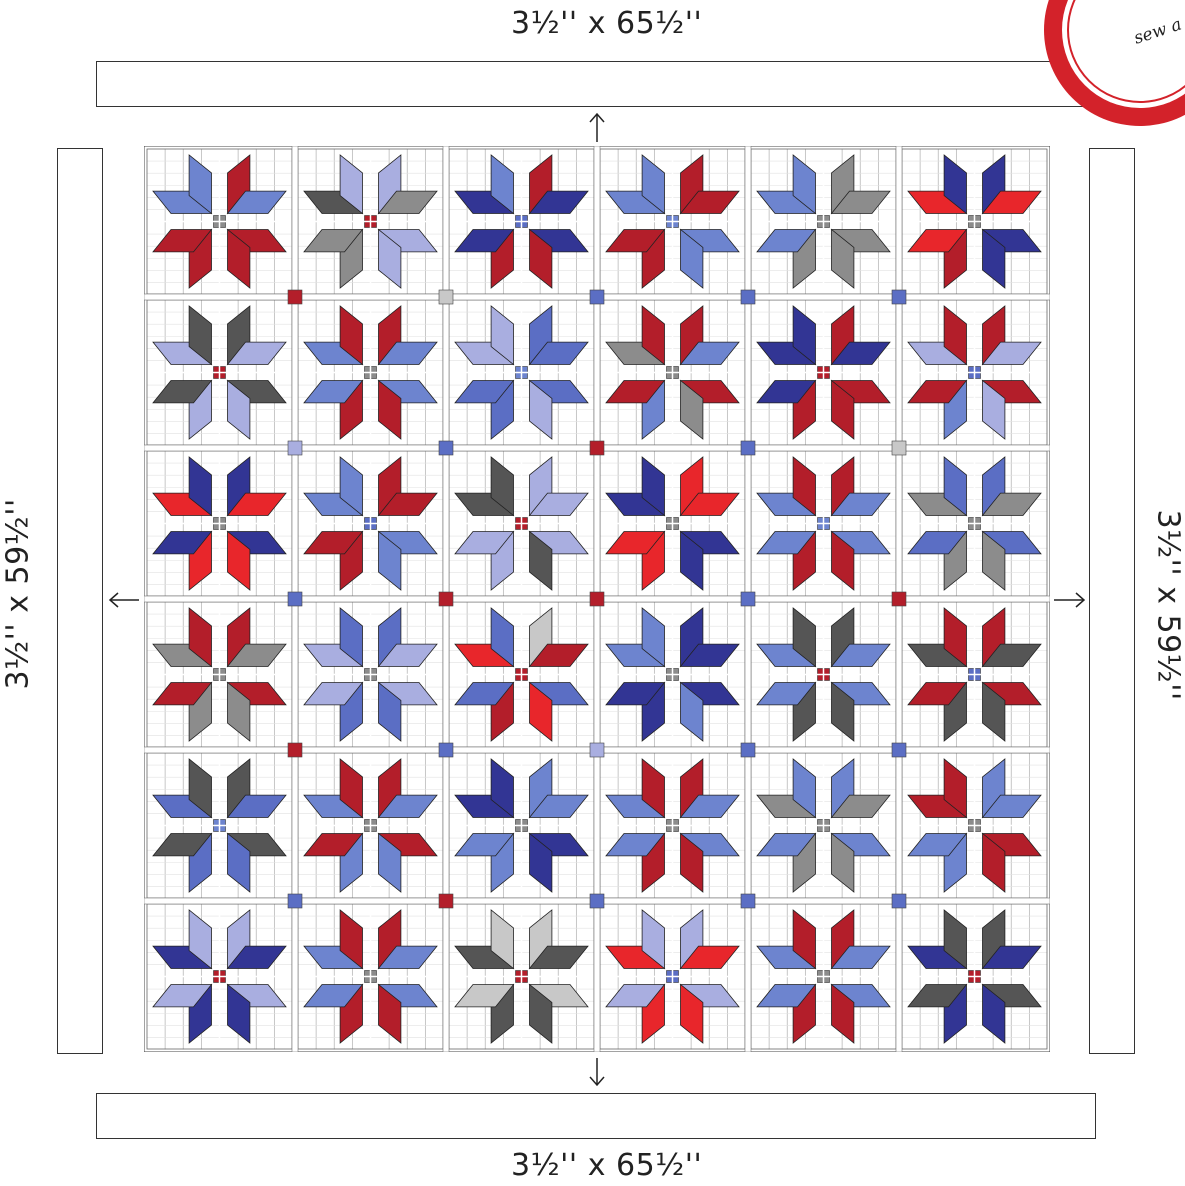 The height and width of the screenshot is (1186, 1185). I want to click on up-arrow-icon, so click(597, 127).